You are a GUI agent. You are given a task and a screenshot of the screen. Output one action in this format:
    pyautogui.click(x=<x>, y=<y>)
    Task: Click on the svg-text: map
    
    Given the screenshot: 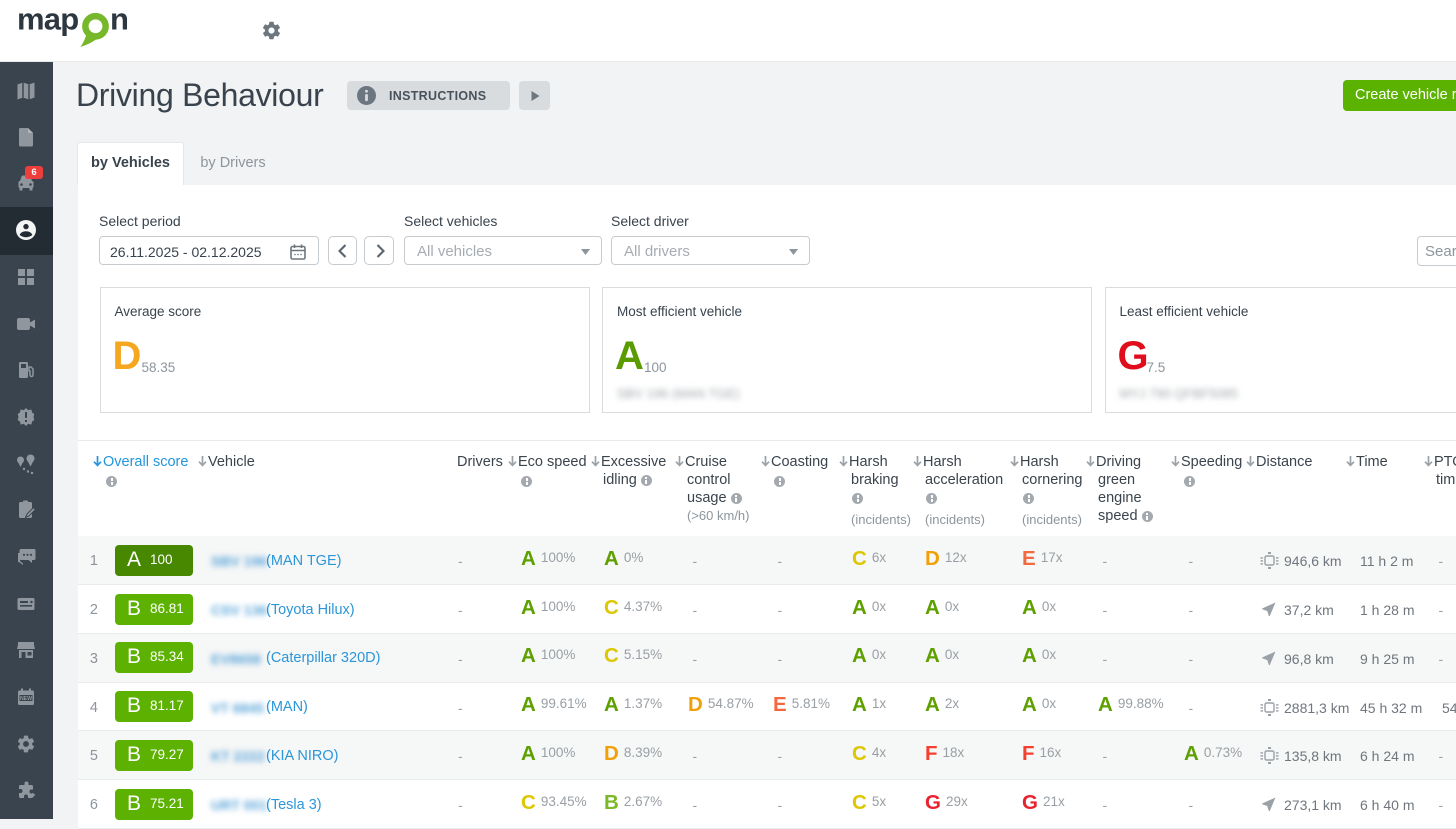 What is the action you would take?
    pyautogui.click(x=47, y=19)
    